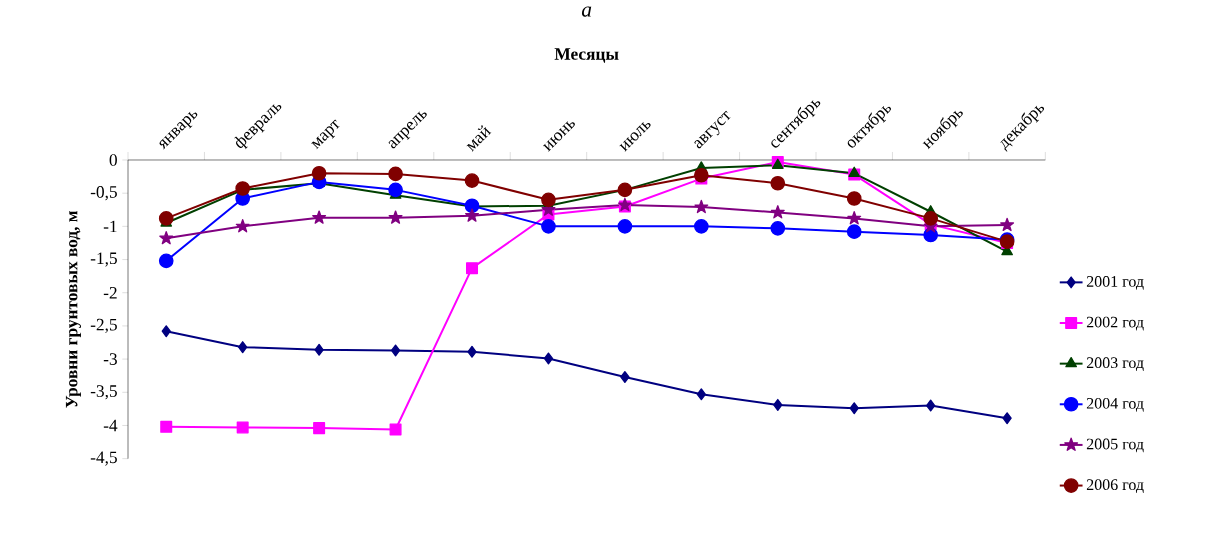  Describe the element at coordinates (103, 259) in the screenshot. I see `y-tick-label: -1,5` at that location.